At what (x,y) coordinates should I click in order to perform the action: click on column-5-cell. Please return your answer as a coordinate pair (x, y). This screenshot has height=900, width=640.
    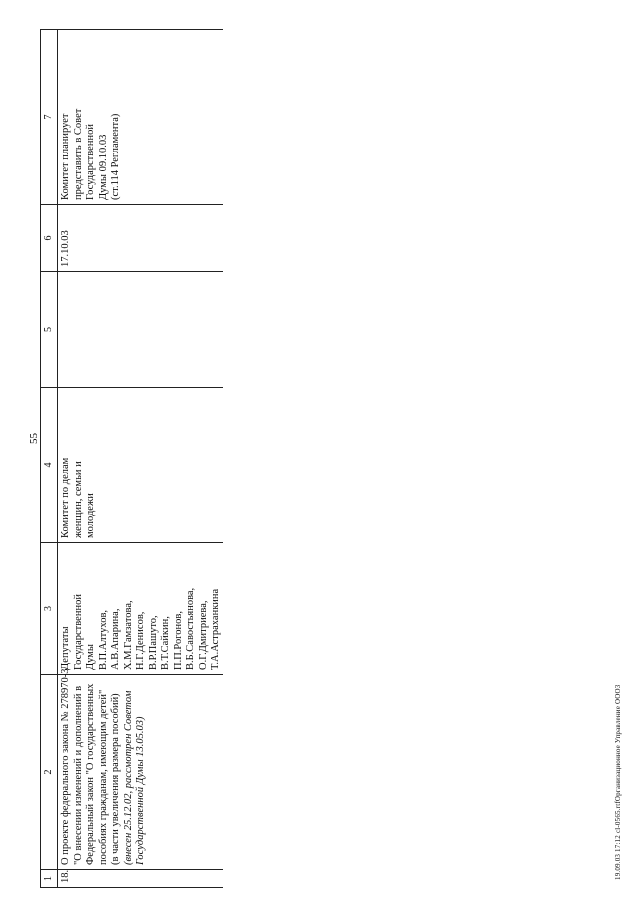
    Looking at the image, I should click on (140, 329).